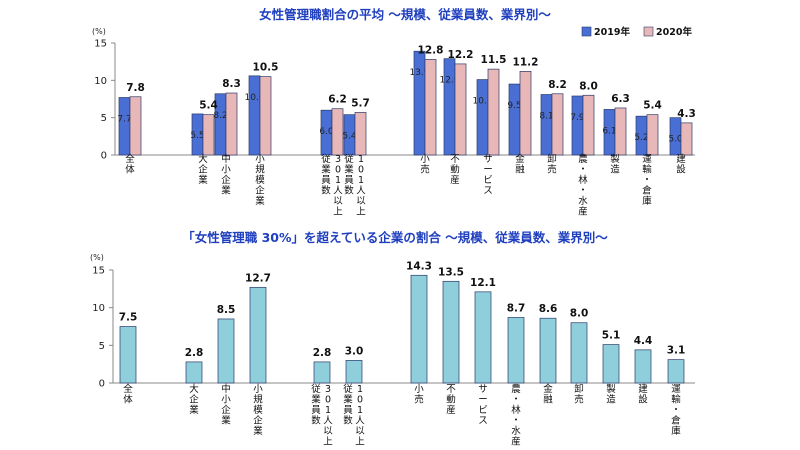 Image resolution: width=800 pixels, height=450 pixels. I want to click on bar-value-label-2020: 5.7, so click(360, 103).